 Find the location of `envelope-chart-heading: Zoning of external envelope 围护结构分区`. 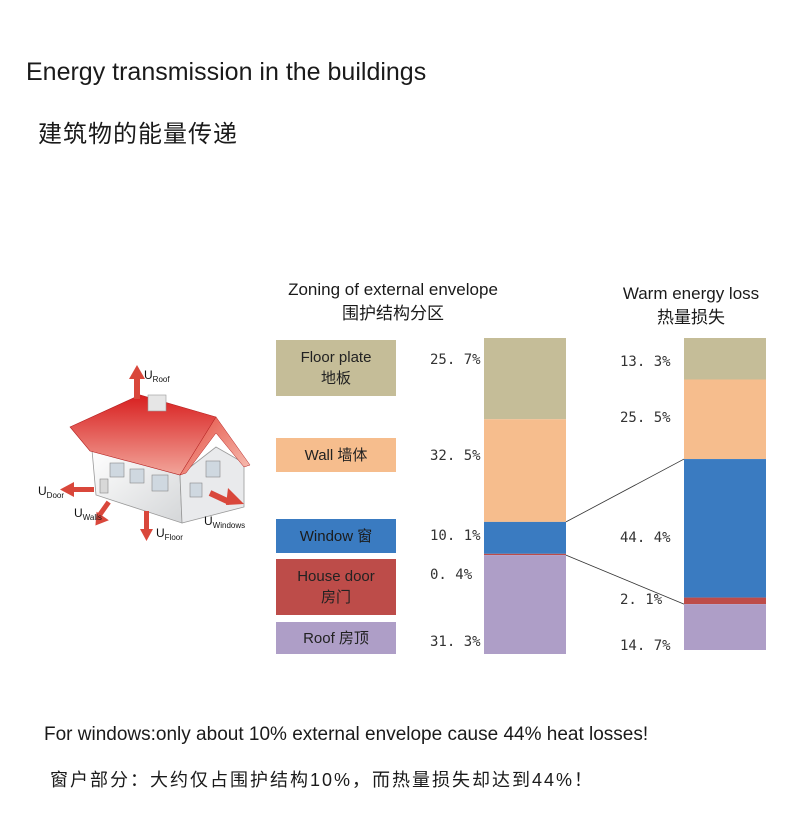

envelope-chart-heading: Zoning of external envelope 围护结构分区 is located at coordinates (393, 302).